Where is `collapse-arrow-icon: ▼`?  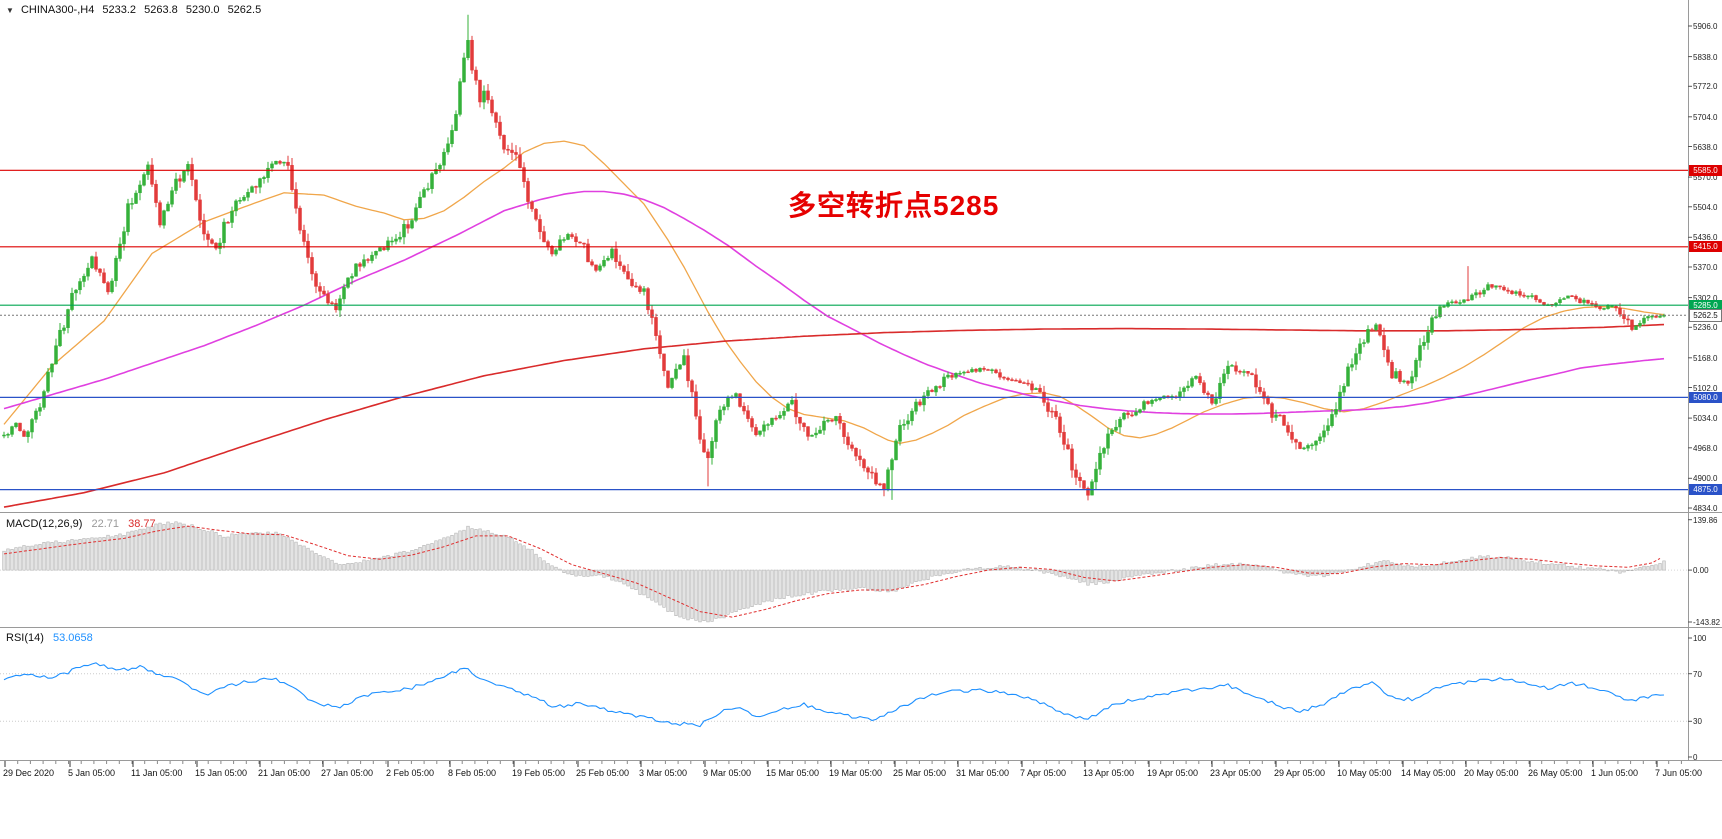 collapse-arrow-icon: ▼ is located at coordinates (10, 10).